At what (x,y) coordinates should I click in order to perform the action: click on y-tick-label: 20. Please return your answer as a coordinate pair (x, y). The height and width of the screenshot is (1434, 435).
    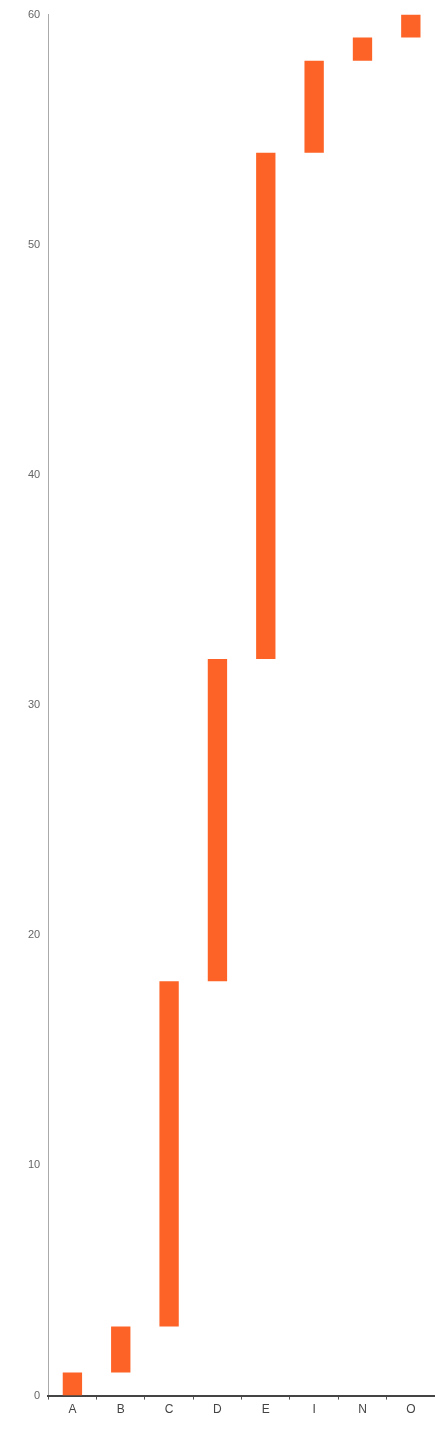
    Looking at the image, I should click on (34, 934).